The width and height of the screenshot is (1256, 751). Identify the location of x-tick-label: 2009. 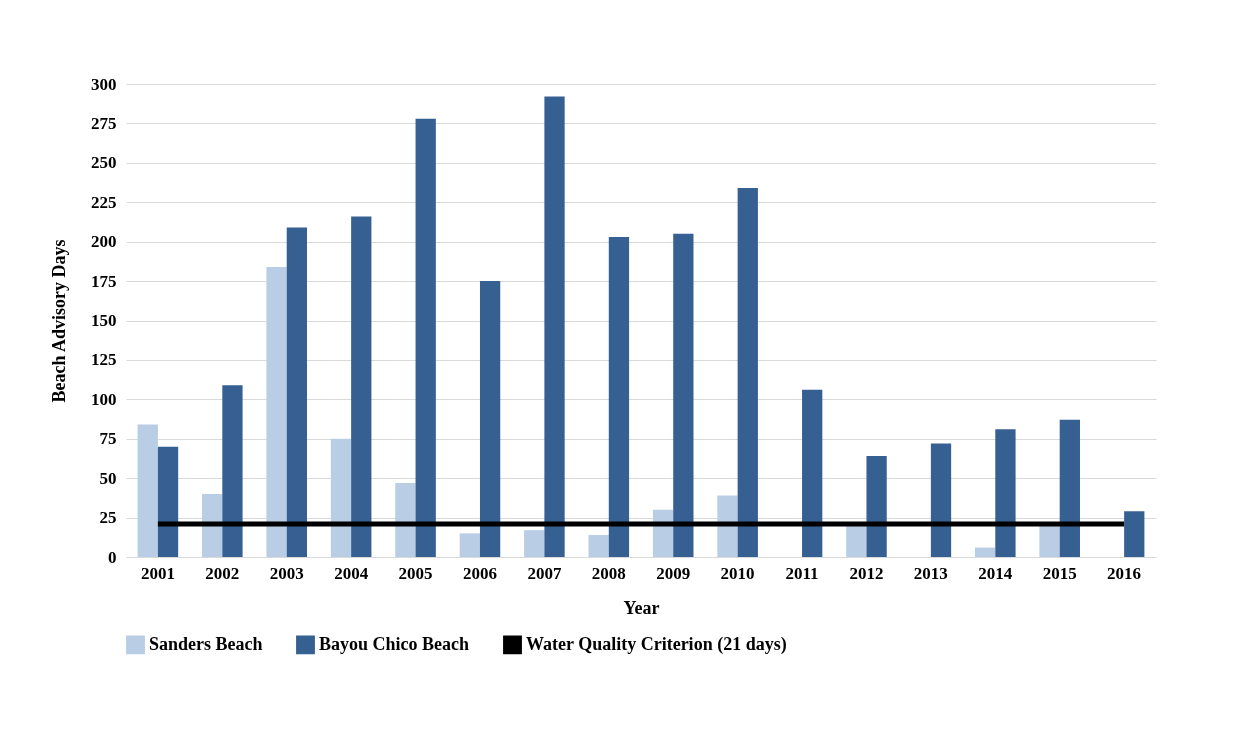
(673, 573).